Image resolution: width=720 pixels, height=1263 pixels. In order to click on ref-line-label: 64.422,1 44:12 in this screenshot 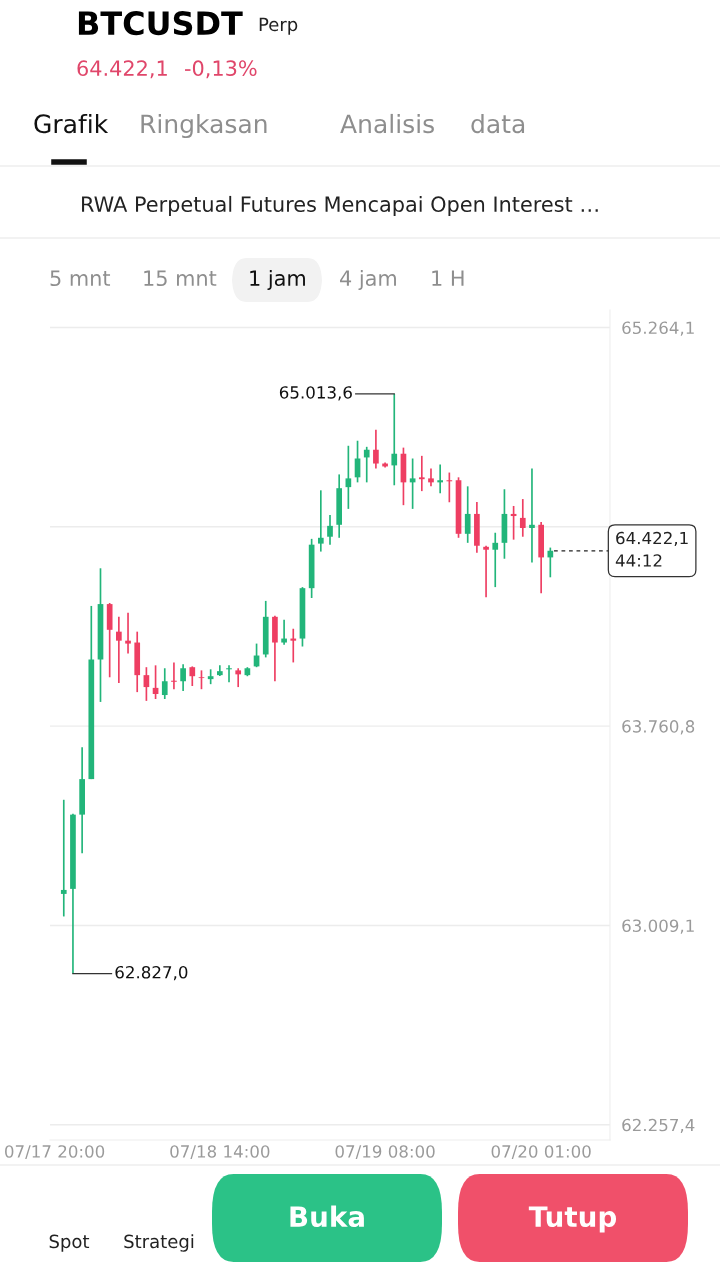, I will do `click(651, 549)`.